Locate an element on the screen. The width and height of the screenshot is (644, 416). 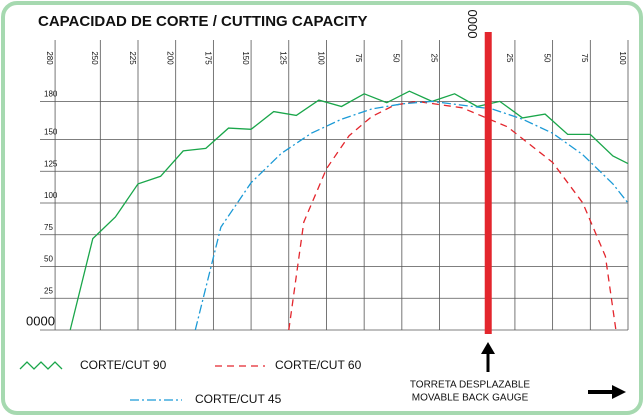
x-tick-label: 0000 is located at coordinates (472, 24).